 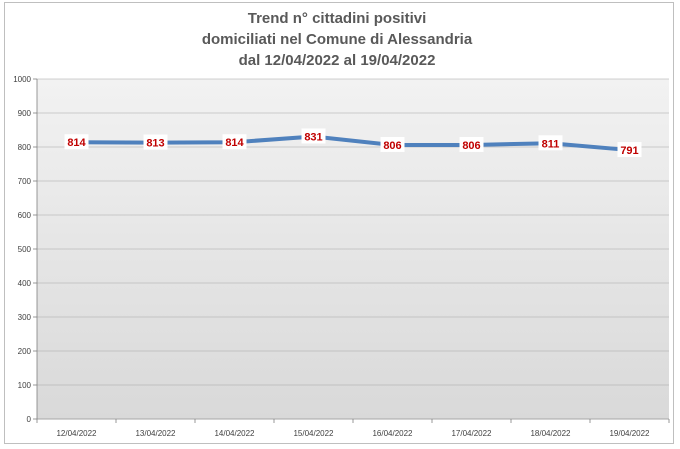 I want to click on data-label-text: 813, so click(x=155, y=144).